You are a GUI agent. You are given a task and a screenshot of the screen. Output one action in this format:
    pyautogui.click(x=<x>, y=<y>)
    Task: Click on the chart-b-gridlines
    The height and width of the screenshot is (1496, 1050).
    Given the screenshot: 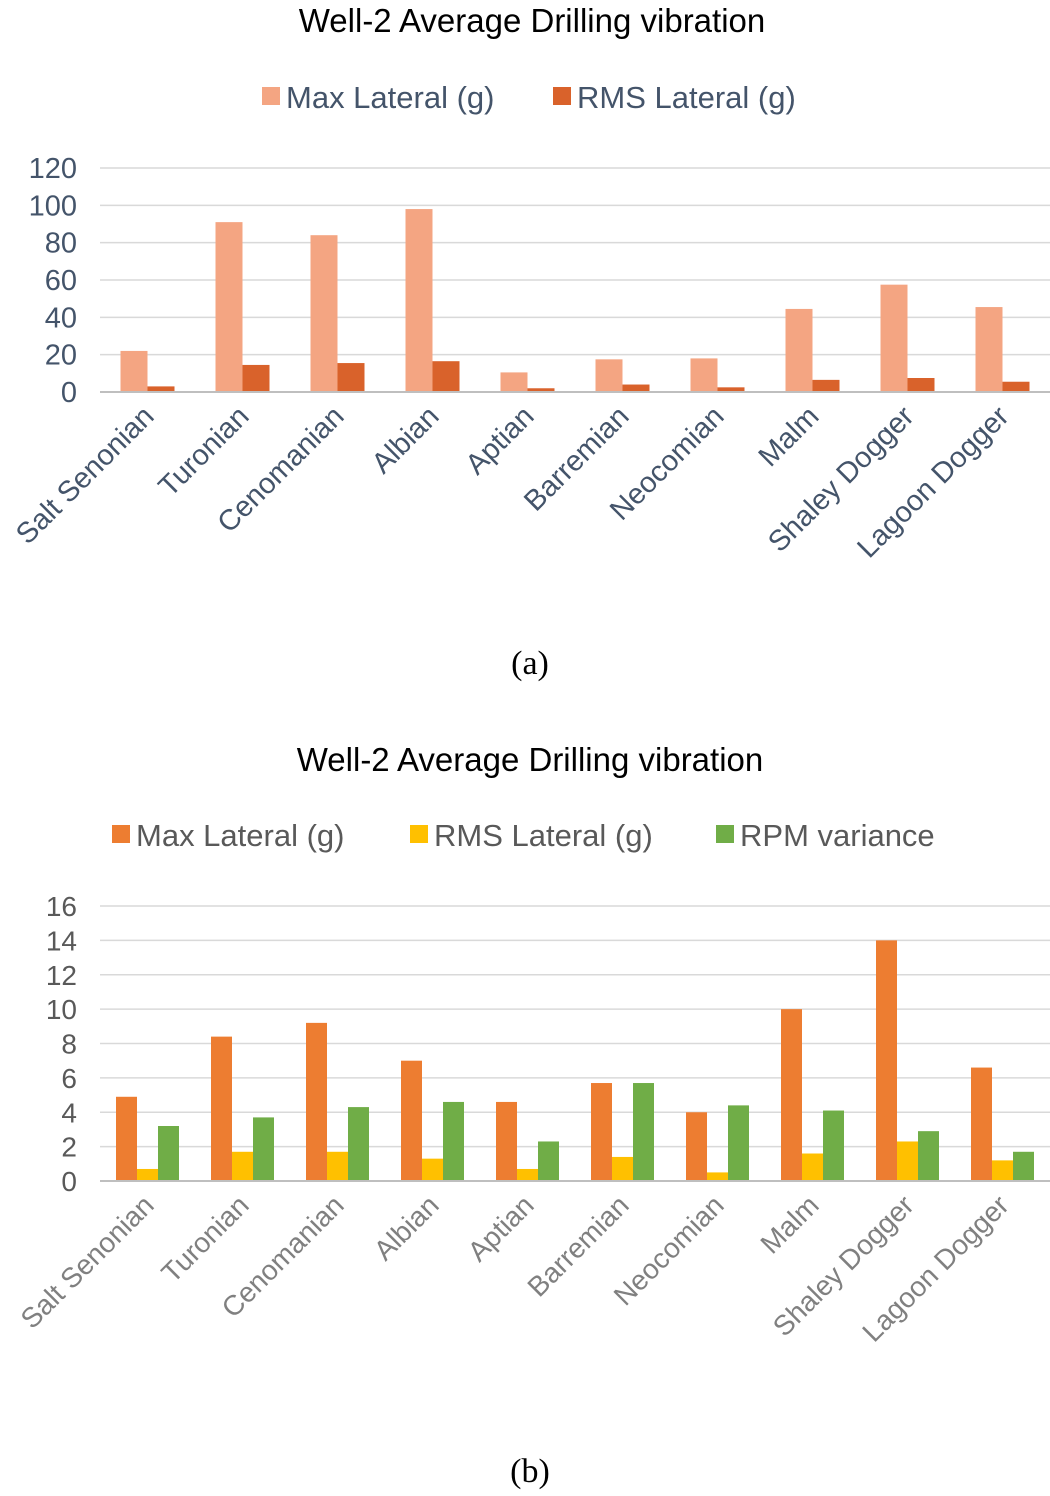 What is the action you would take?
    pyautogui.click(x=575, y=1026)
    